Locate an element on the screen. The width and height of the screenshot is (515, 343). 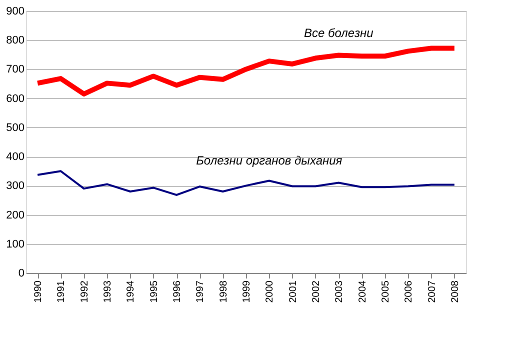
y-tick-label: 100 is located at coordinates (15, 244).